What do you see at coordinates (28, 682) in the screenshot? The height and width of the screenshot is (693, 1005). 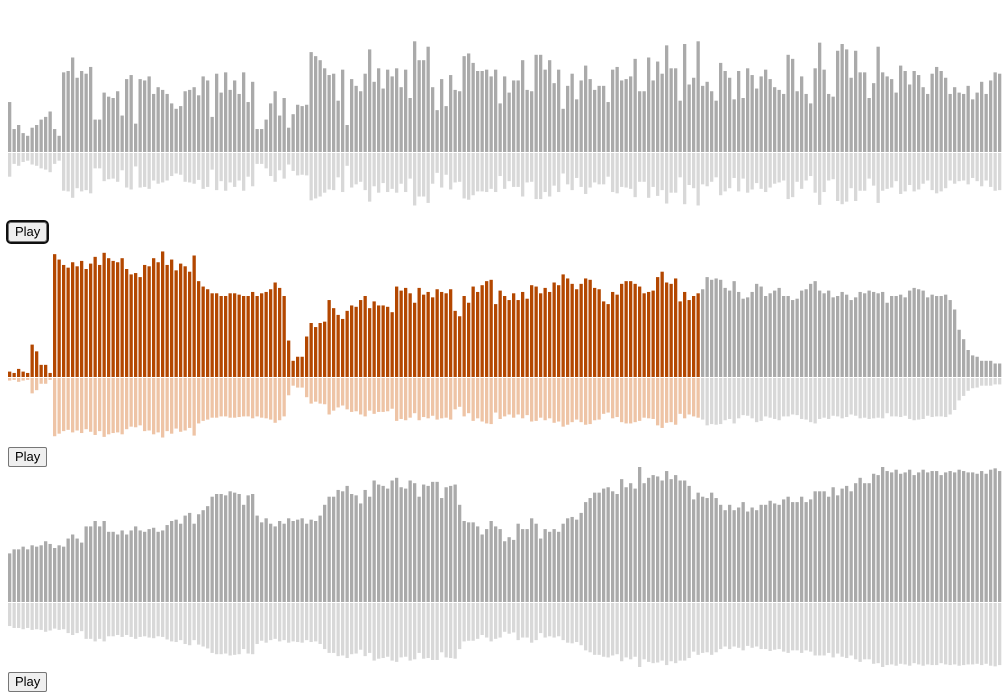 I see `play-button-3: Play` at bounding box center [28, 682].